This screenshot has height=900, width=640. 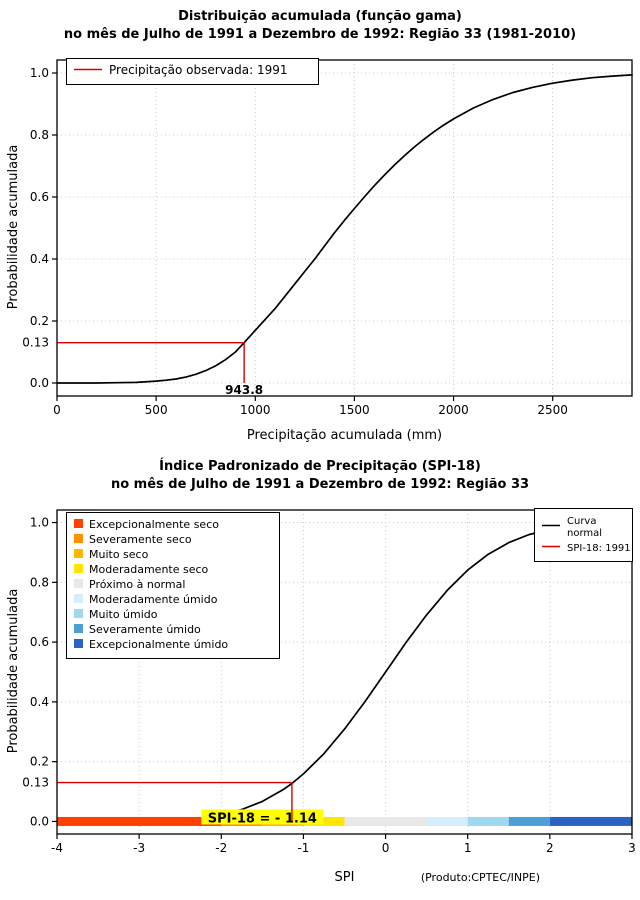 What do you see at coordinates (480, 877) in the screenshot?
I see `product-note: (Produto:CPTEC/INPE)` at bounding box center [480, 877].